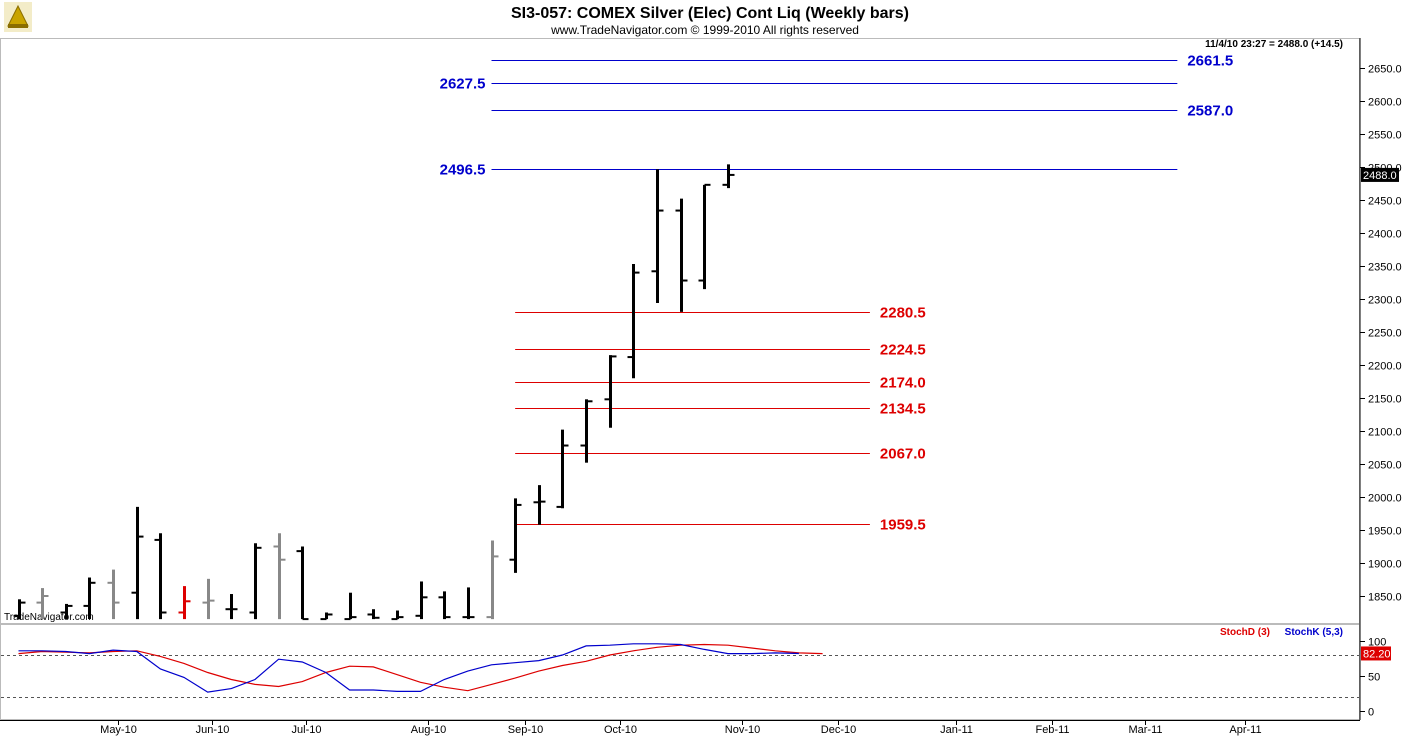 This screenshot has width=1410, height=738. Describe the element at coordinates (1145, 730) in the screenshot. I see `x-tick-label: Mar-11` at that location.